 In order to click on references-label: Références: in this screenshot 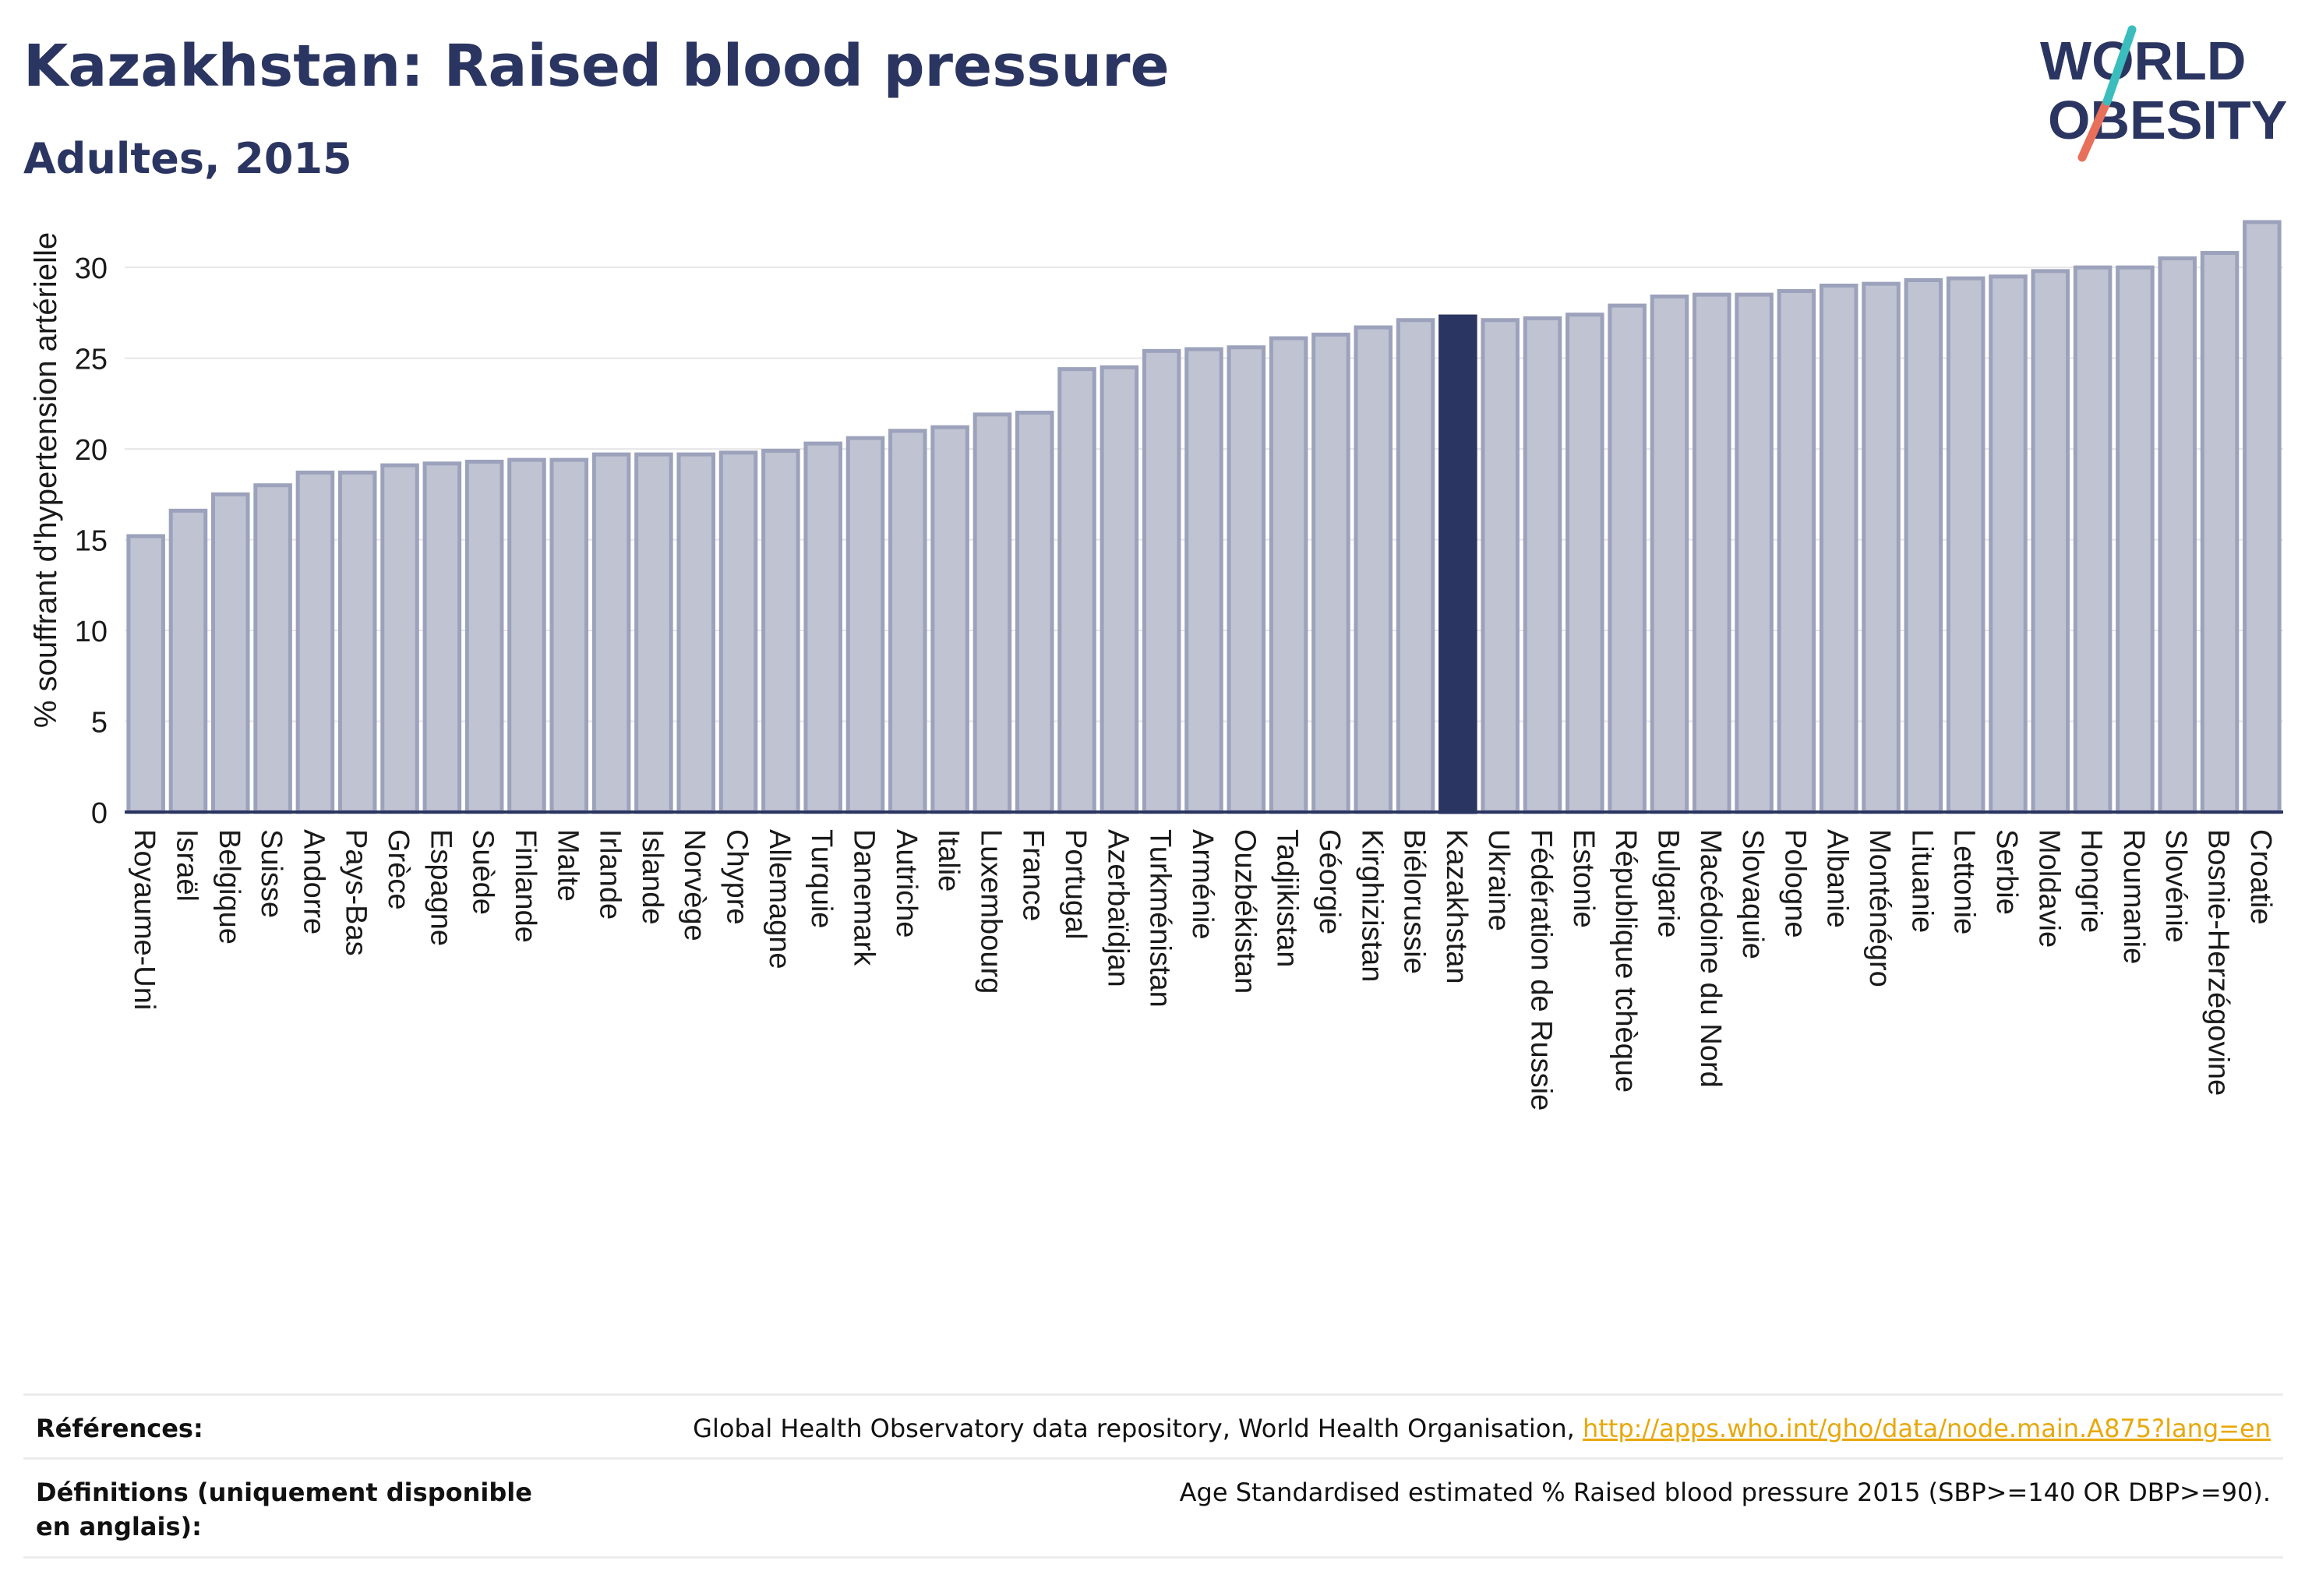, I will do `click(119, 1428)`.